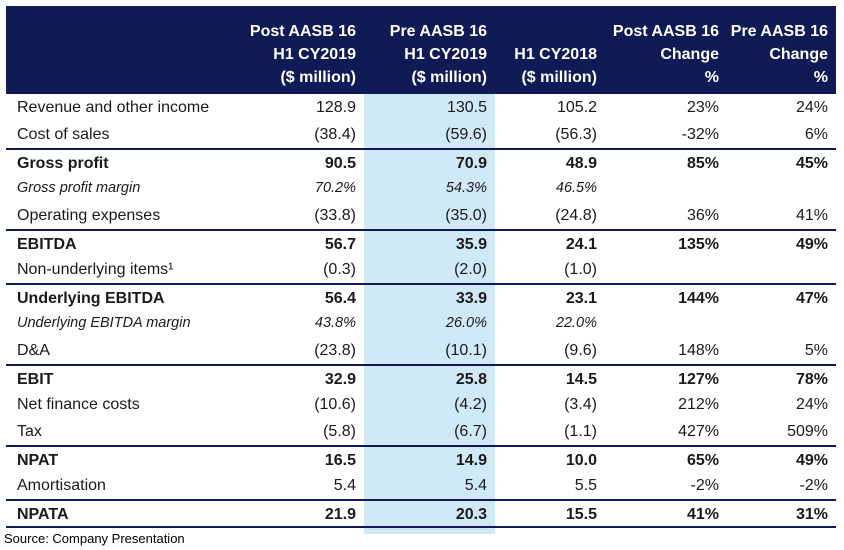 This screenshot has width=844, height=550. What do you see at coordinates (47, 244) in the screenshot?
I see `row-label: EBITDA` at bounding box center [47, 244].